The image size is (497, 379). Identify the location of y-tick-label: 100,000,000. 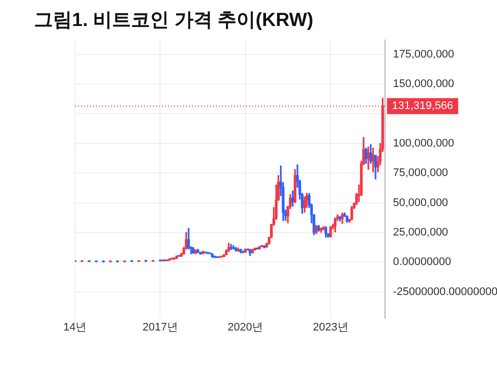
(423, 143).